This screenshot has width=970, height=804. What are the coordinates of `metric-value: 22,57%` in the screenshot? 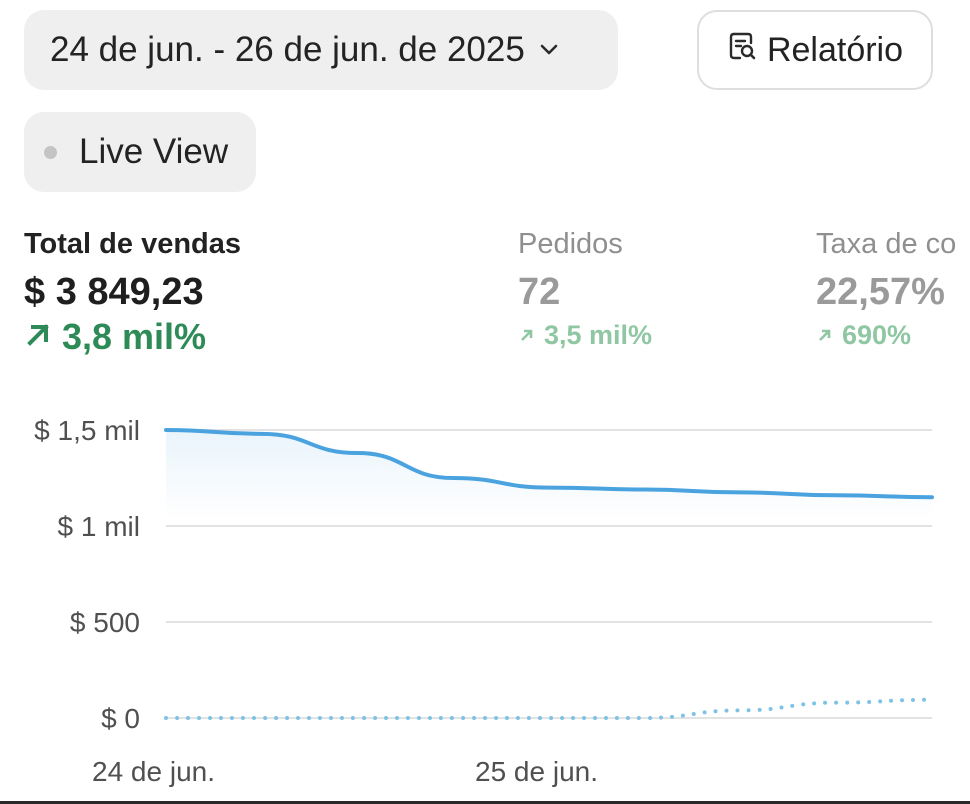 It's located at (880, 292).